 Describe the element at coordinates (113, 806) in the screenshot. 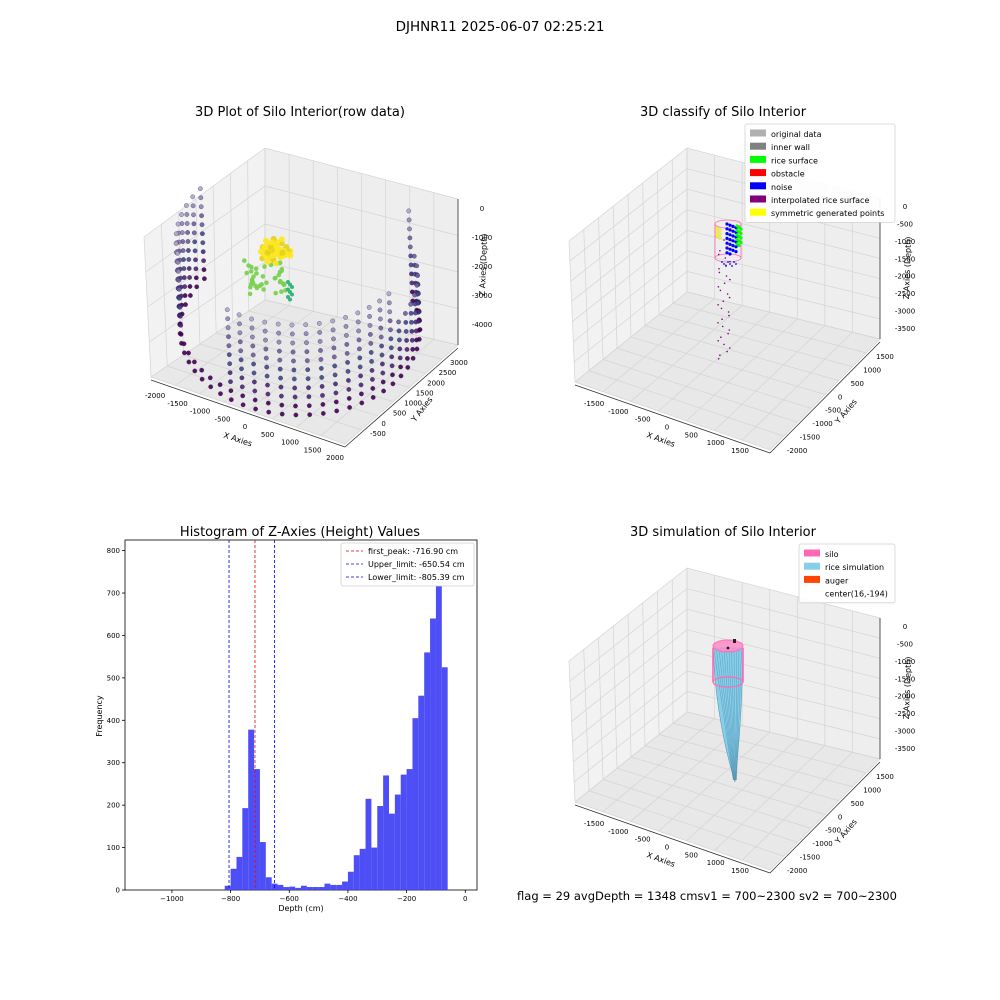

I see `y-tick-label: 200` at that location.